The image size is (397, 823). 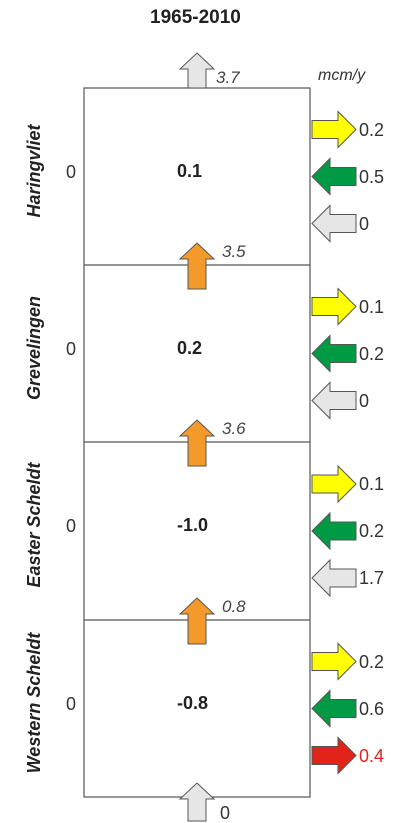 I want to click on side-flow-value: 0.4, so click(x=372, y=755).